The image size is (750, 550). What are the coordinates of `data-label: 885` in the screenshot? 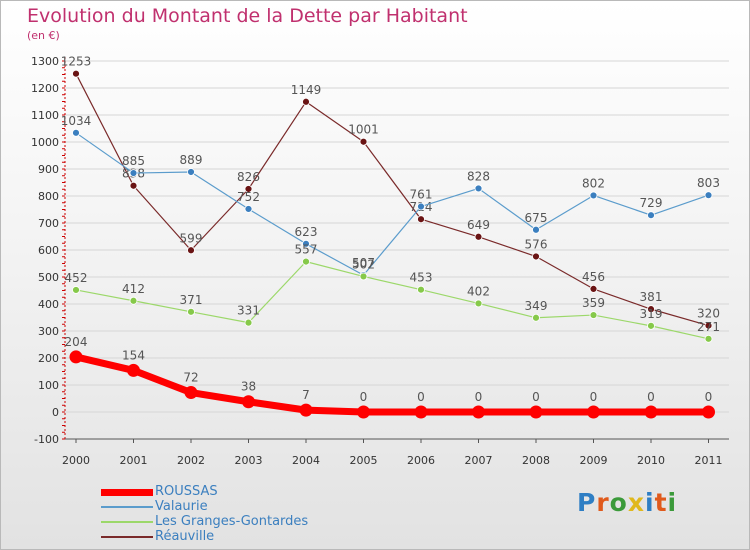 It's located at (133, 161).